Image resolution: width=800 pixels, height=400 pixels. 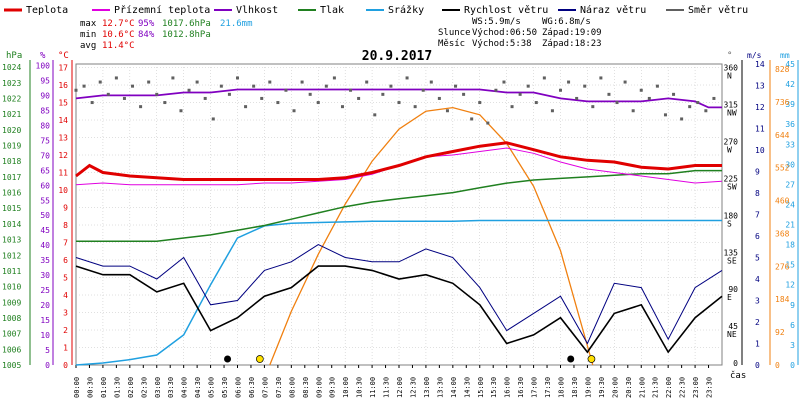 I want to click on solar-tick-label: 276, so click(x=782, y=266).